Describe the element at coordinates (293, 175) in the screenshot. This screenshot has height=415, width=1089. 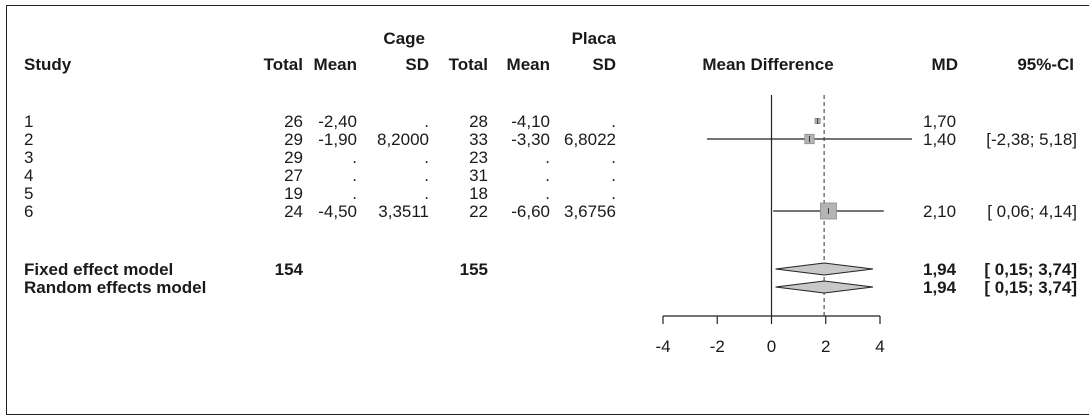
I see `total1-cell: 27` at that location.